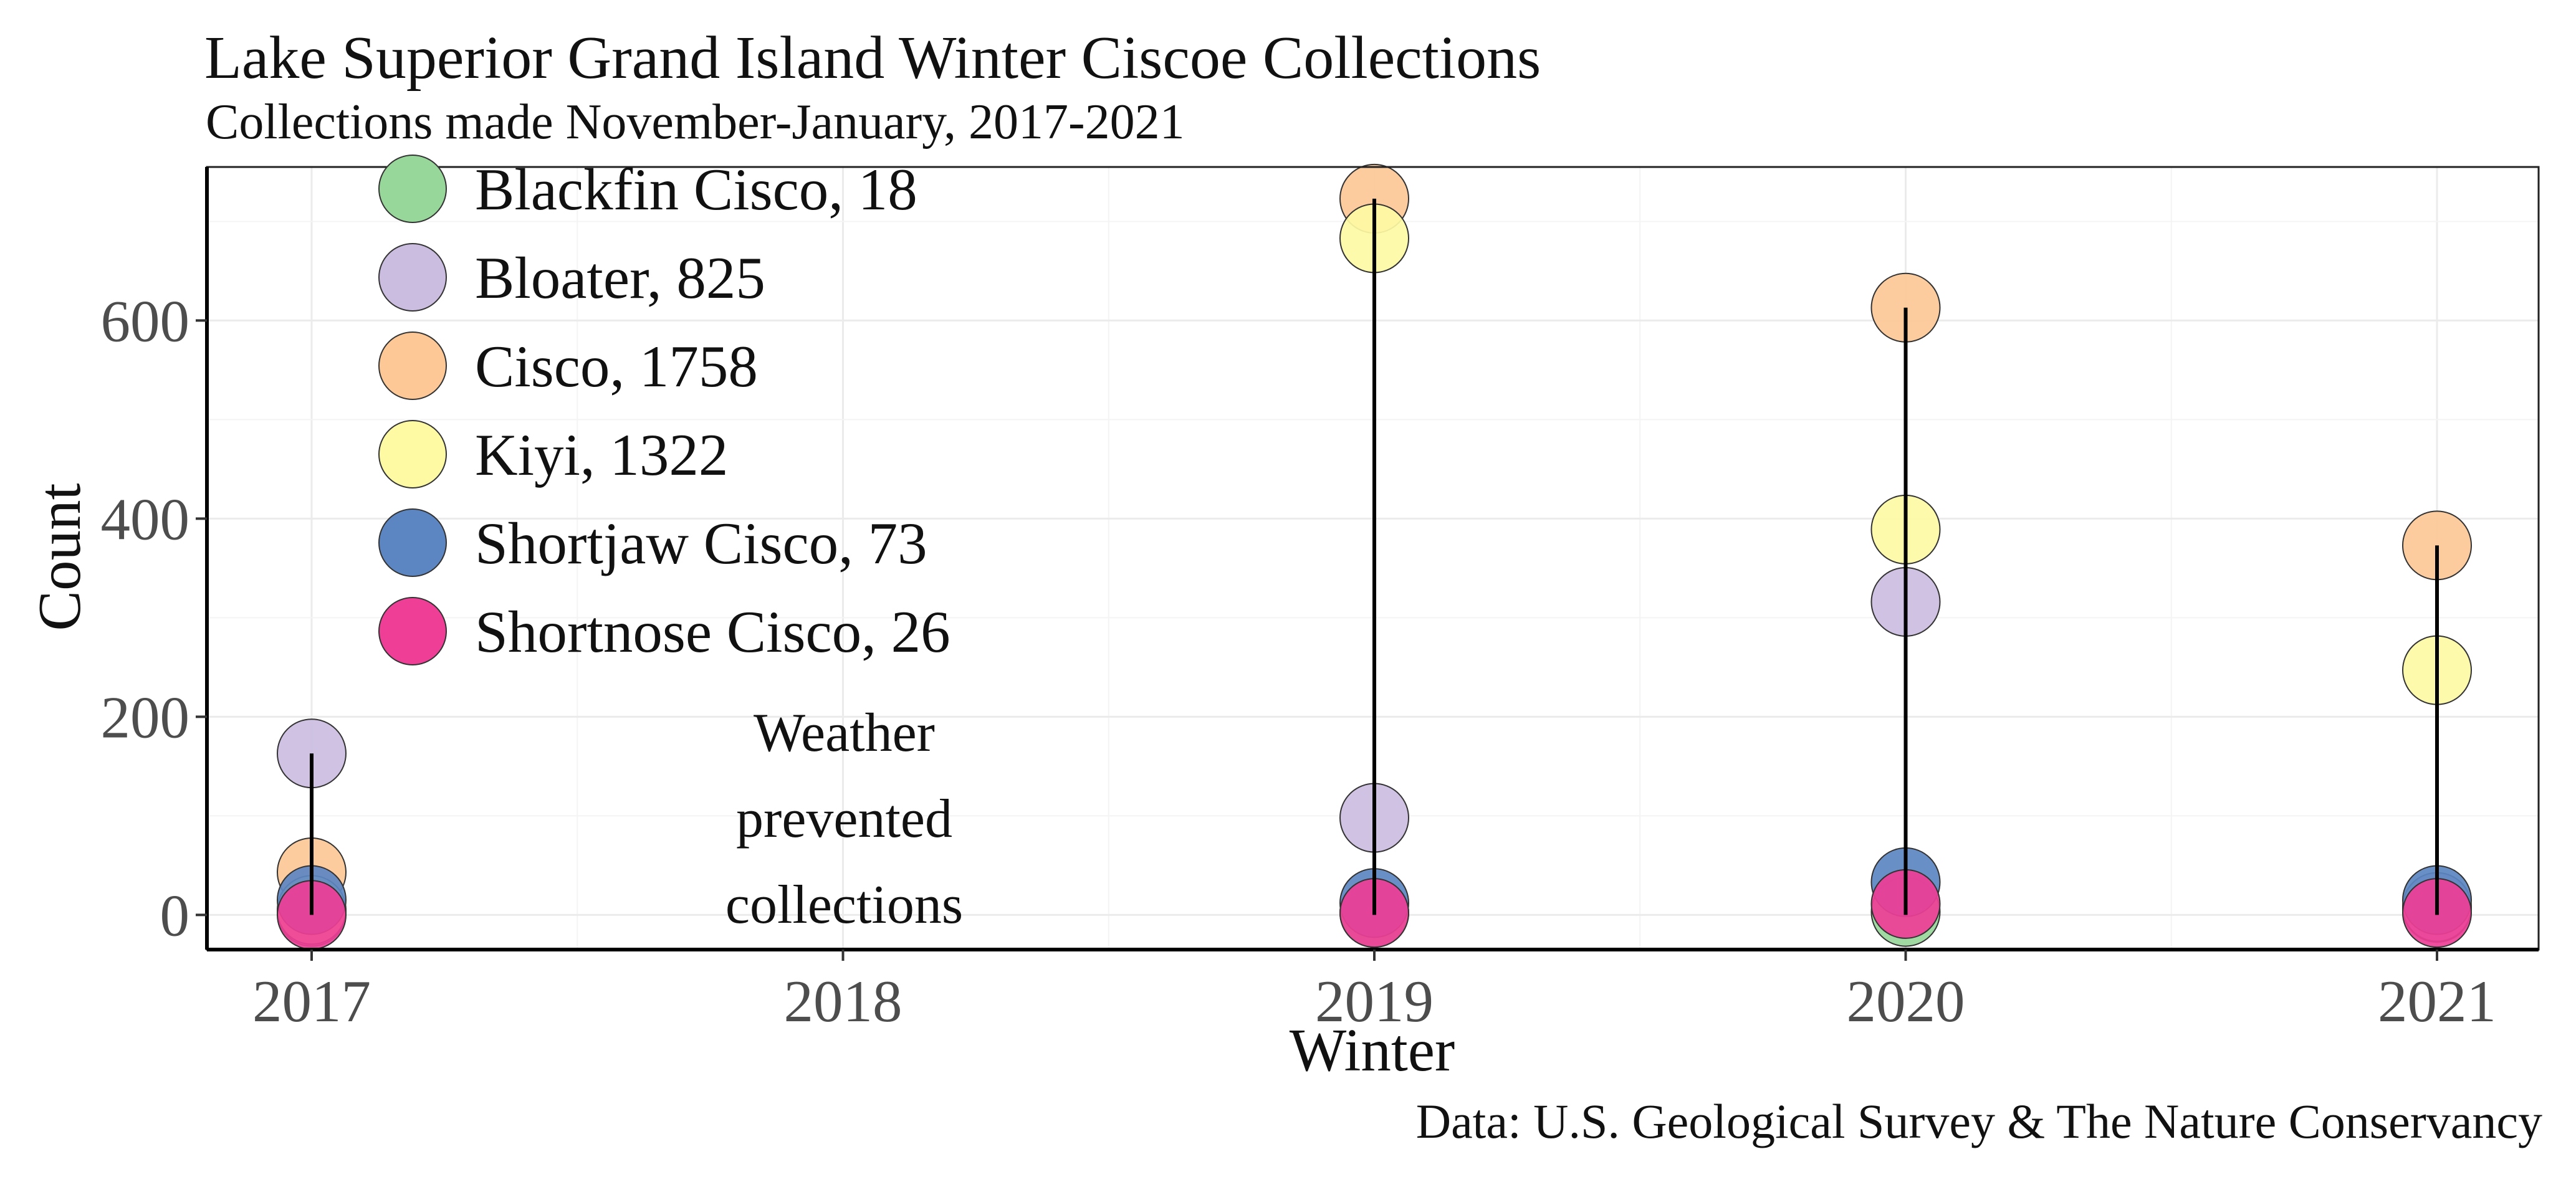 This screenshot has width=2576, height=1177. What do you see at coordinates (701, 543) in the screenshot?
I see `legend-label: Shortjaw Cisco, 73` at bounding box center [701, 543].